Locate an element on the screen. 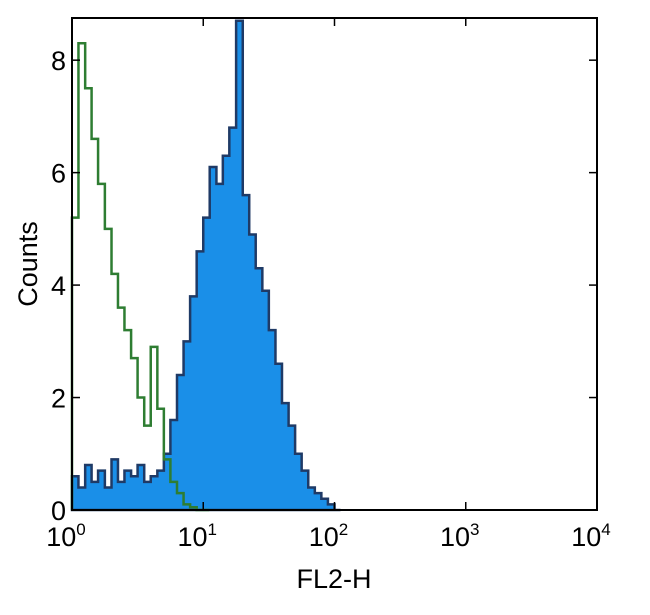 This screenshot has width=650, height=615. y-tick-label: 8 is located at coordinates (58, 61).